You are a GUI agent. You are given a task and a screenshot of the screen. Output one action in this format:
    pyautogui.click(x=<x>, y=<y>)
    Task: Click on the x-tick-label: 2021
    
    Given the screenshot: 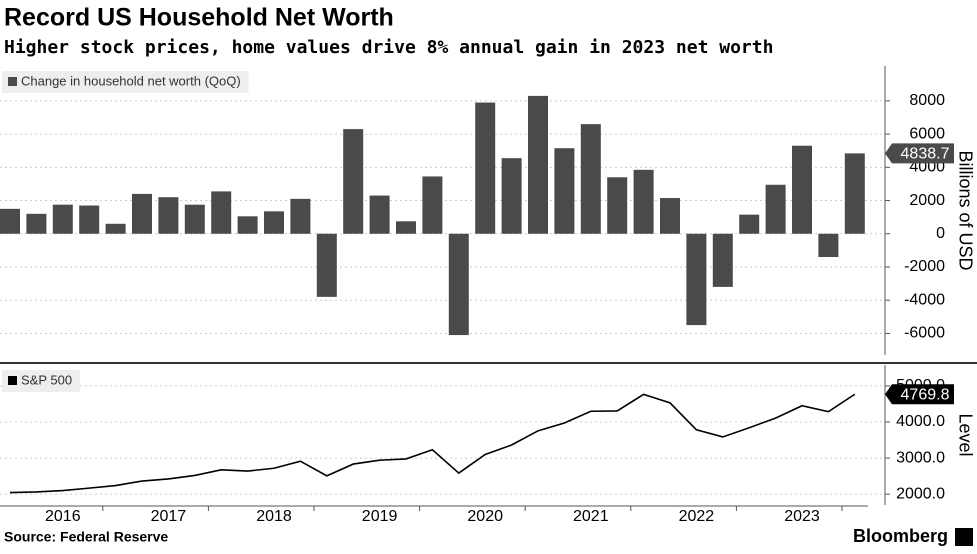 What is the action you would take?
    pyautogui.click(x=591, y=516)
    